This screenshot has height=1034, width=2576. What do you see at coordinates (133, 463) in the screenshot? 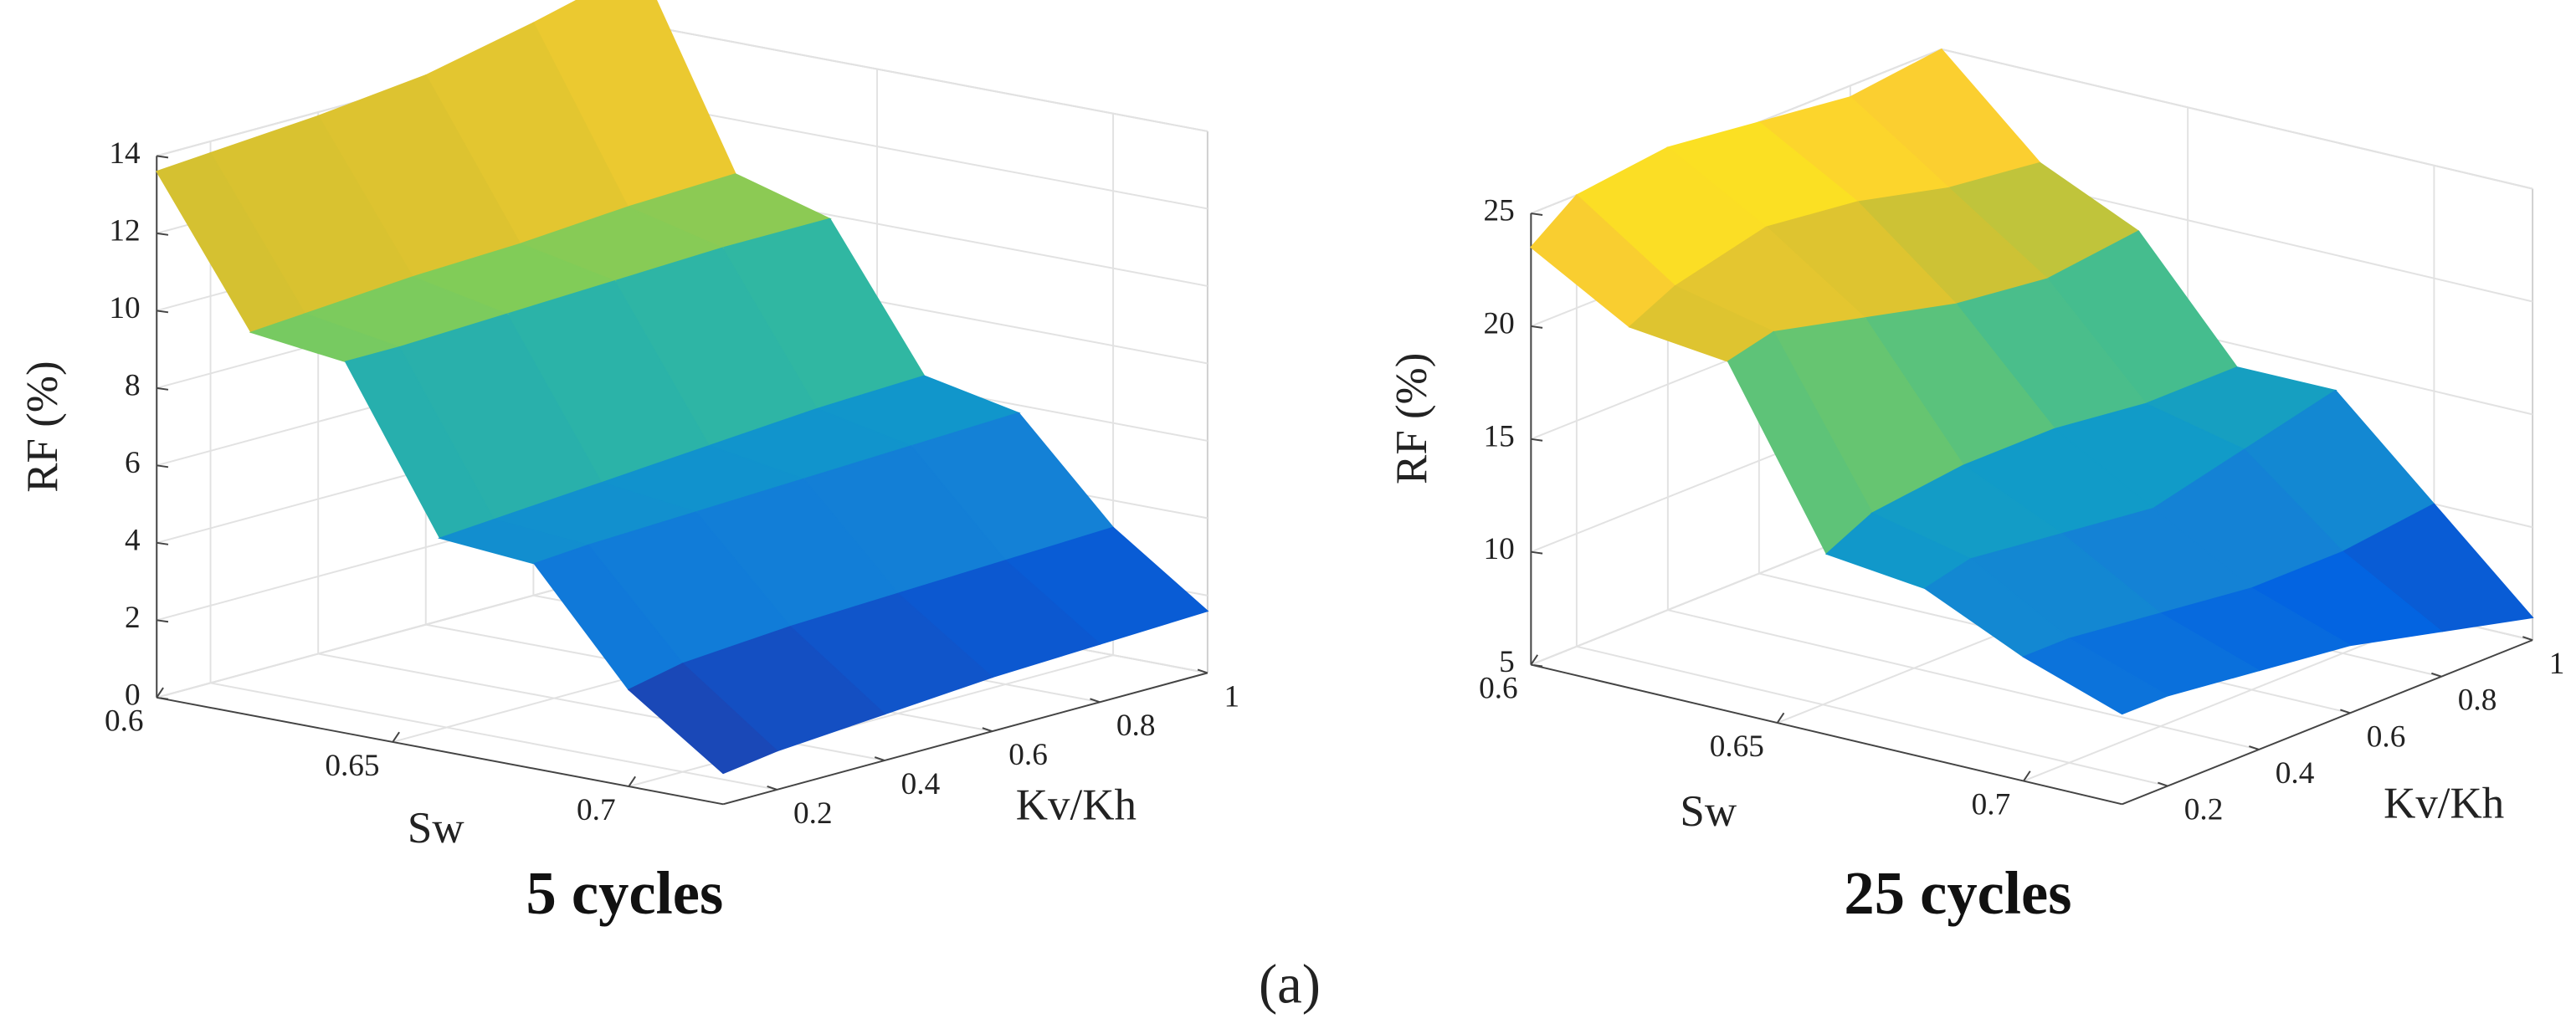
I see `z-tick-label: 6` at bounding box center [133, 463].